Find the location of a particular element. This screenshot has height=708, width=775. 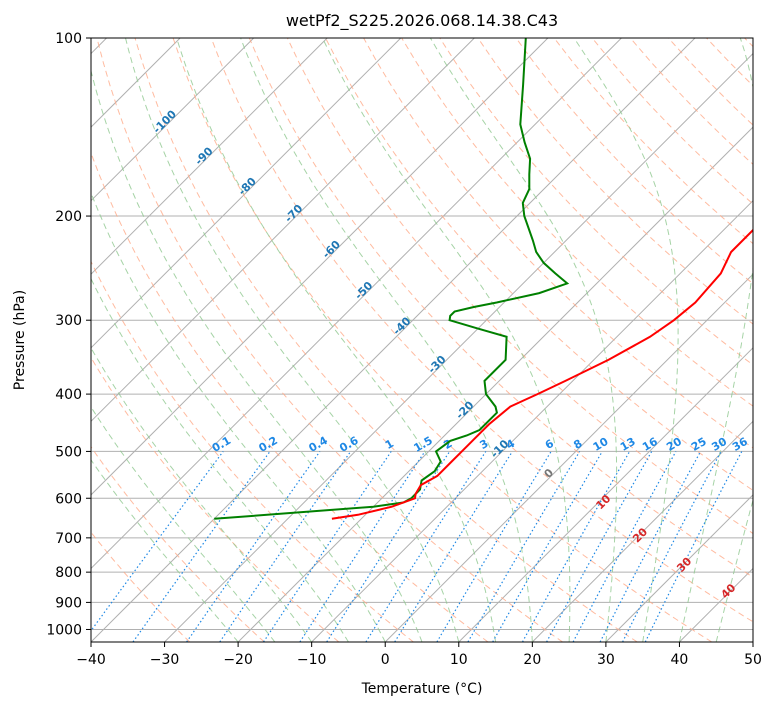

isotherm-label: -20 is located at coordinates (464, 409).